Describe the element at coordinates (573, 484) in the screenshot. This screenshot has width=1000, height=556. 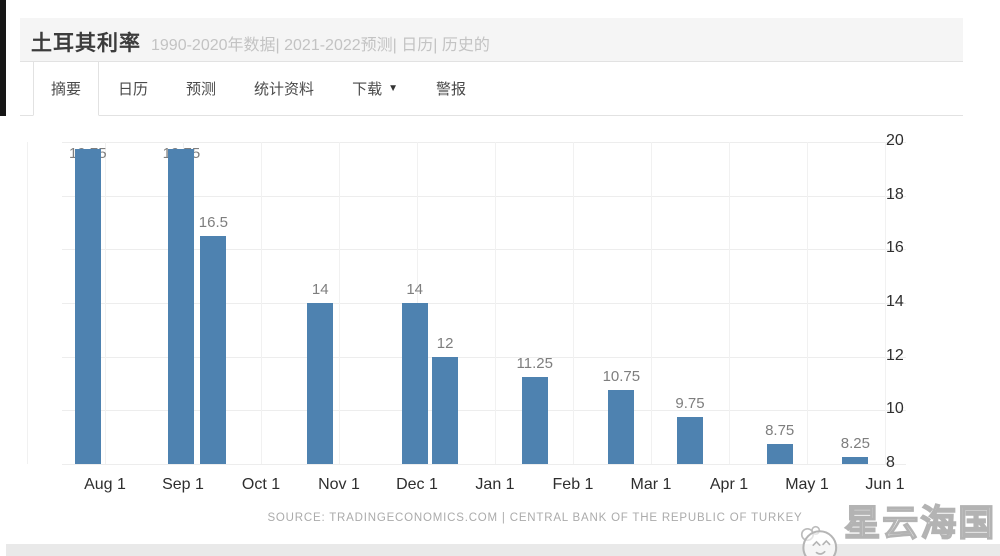
I see `x-axis-label: Feb 1` at that location.